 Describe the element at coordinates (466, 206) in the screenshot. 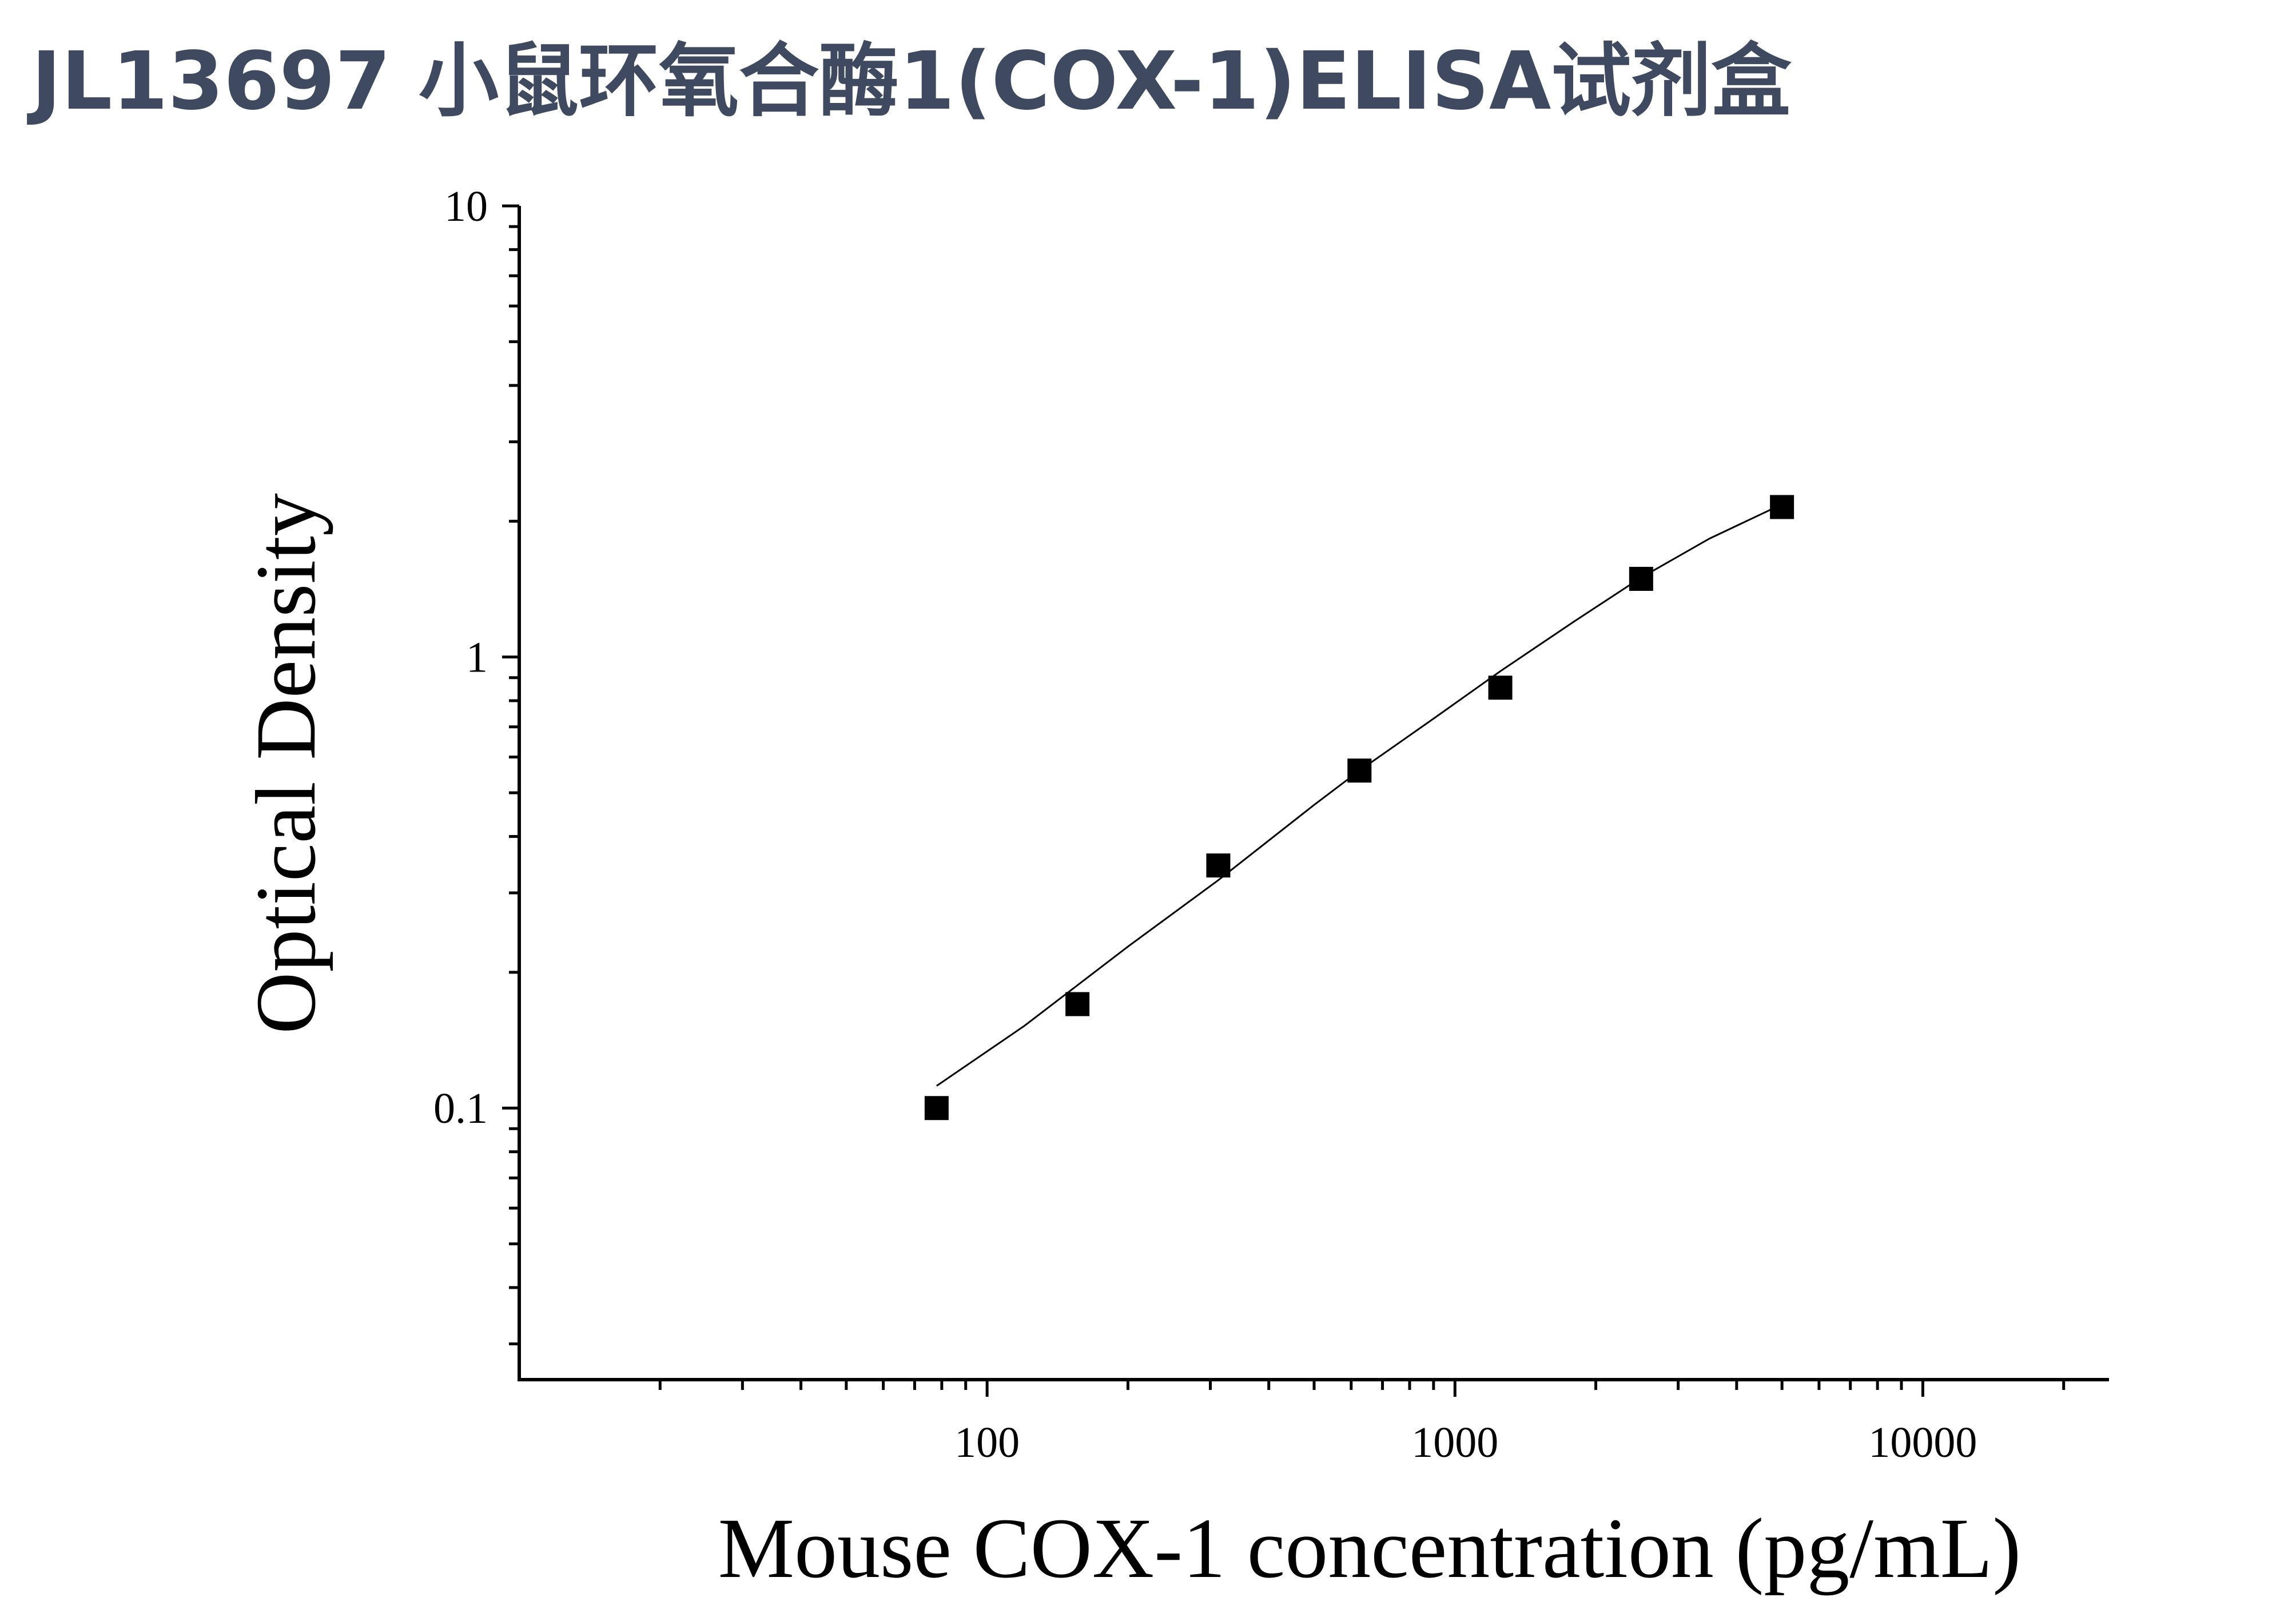

I see `y-tick-label: 10` at that location.